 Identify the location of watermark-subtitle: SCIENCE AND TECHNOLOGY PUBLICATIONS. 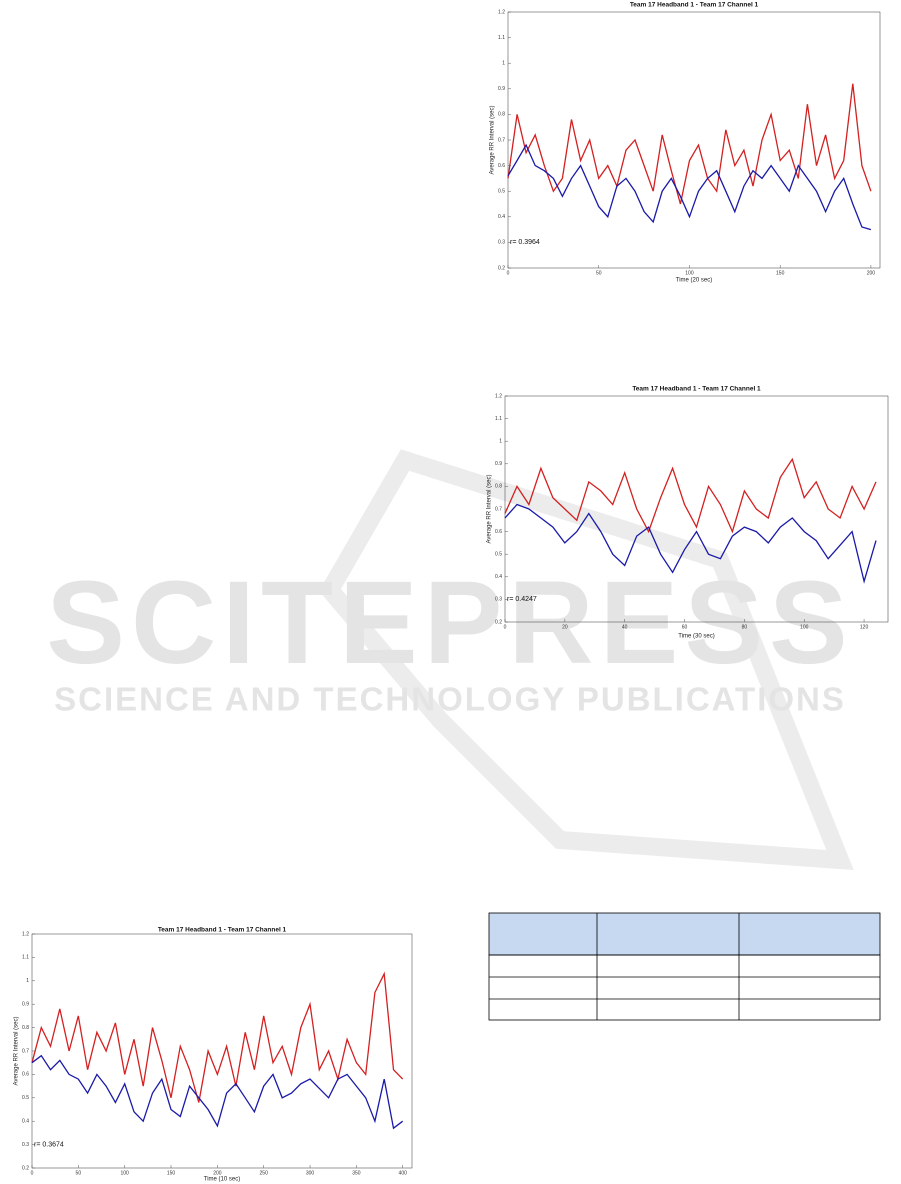
(450, 699).